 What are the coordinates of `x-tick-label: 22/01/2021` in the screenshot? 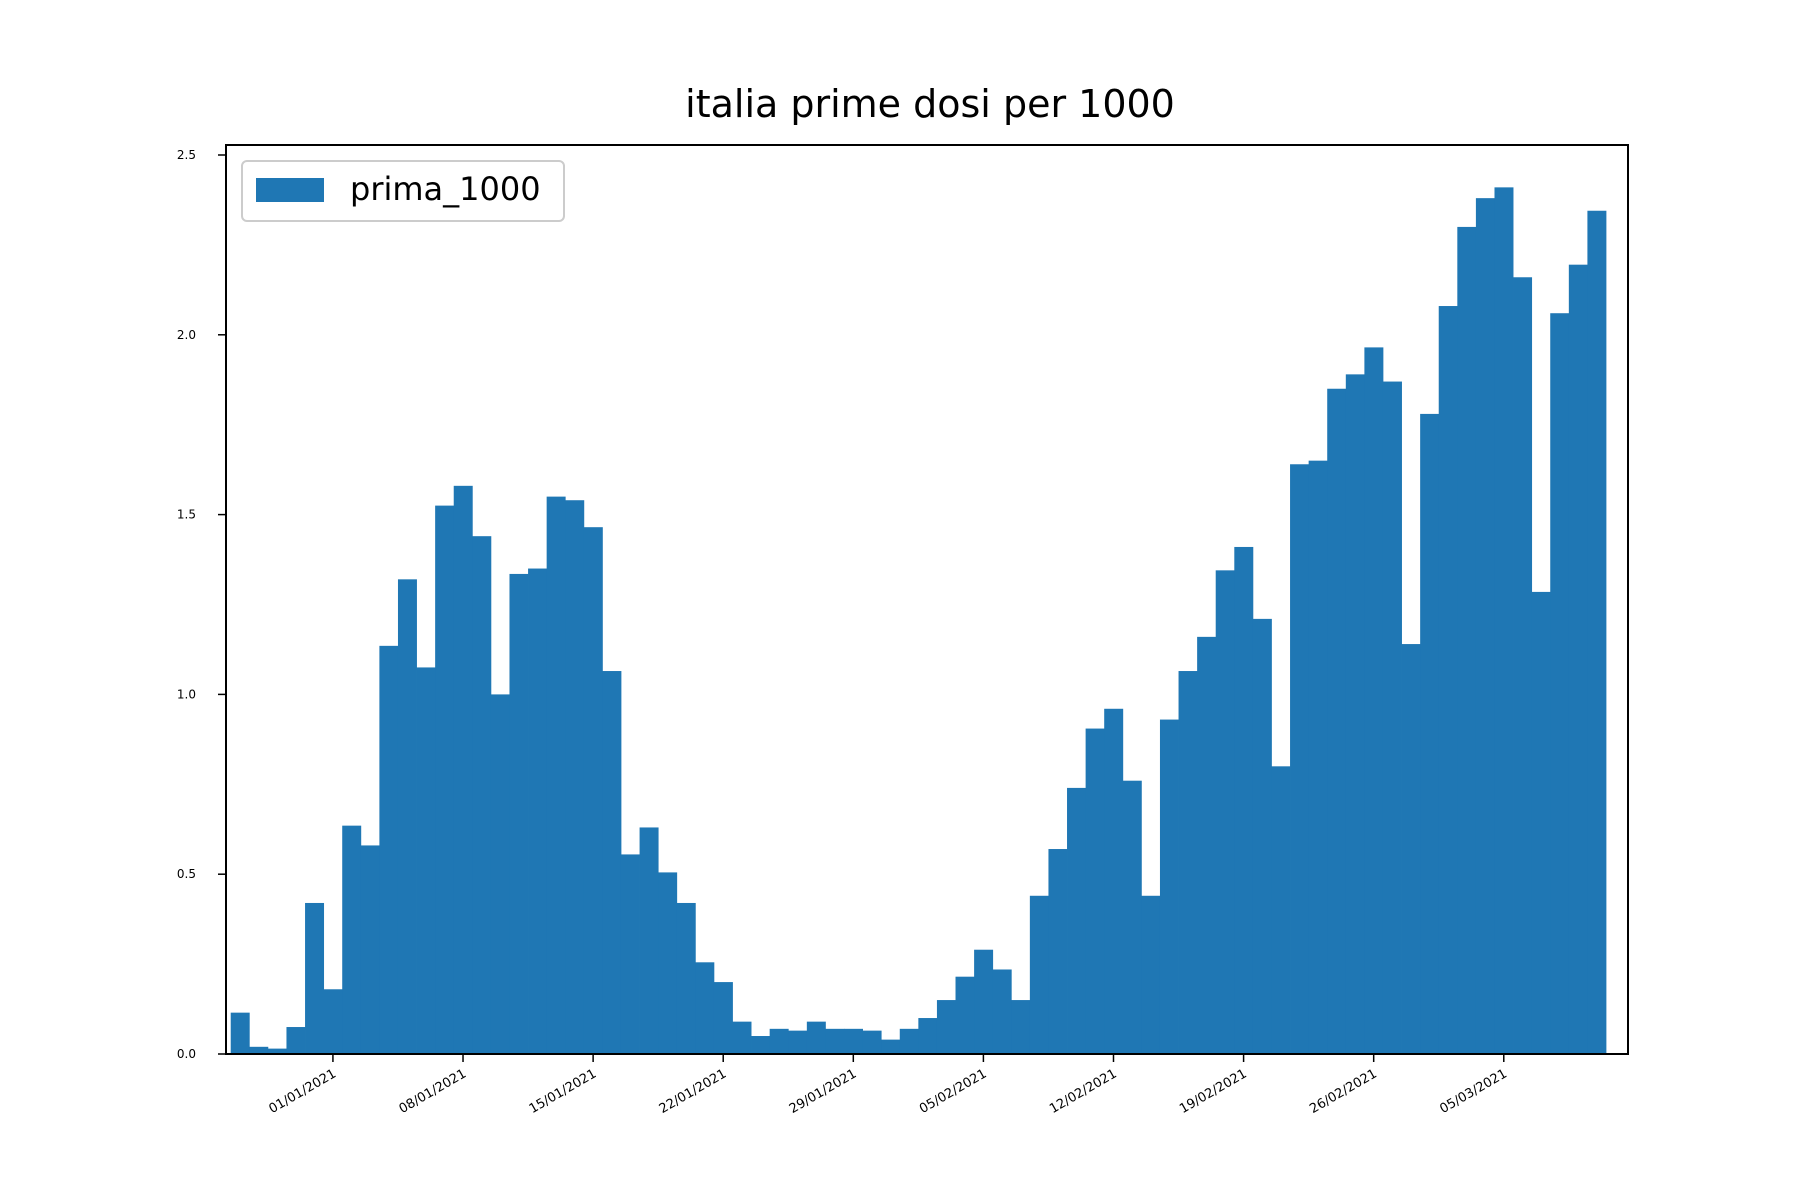 It's located at (693, 1091).